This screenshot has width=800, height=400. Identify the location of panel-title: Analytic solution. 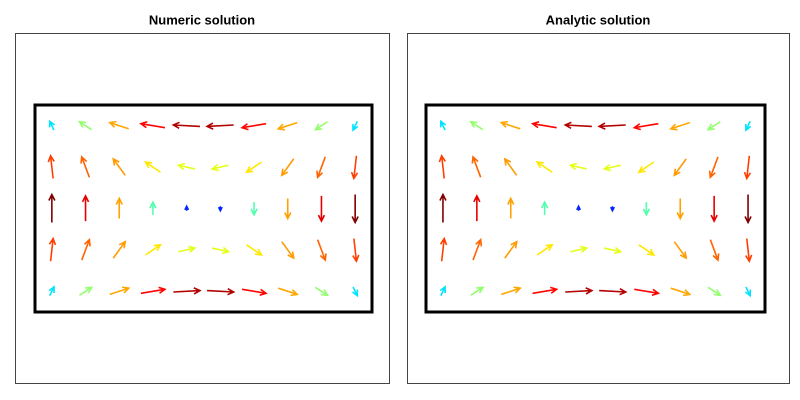
(598, 19).